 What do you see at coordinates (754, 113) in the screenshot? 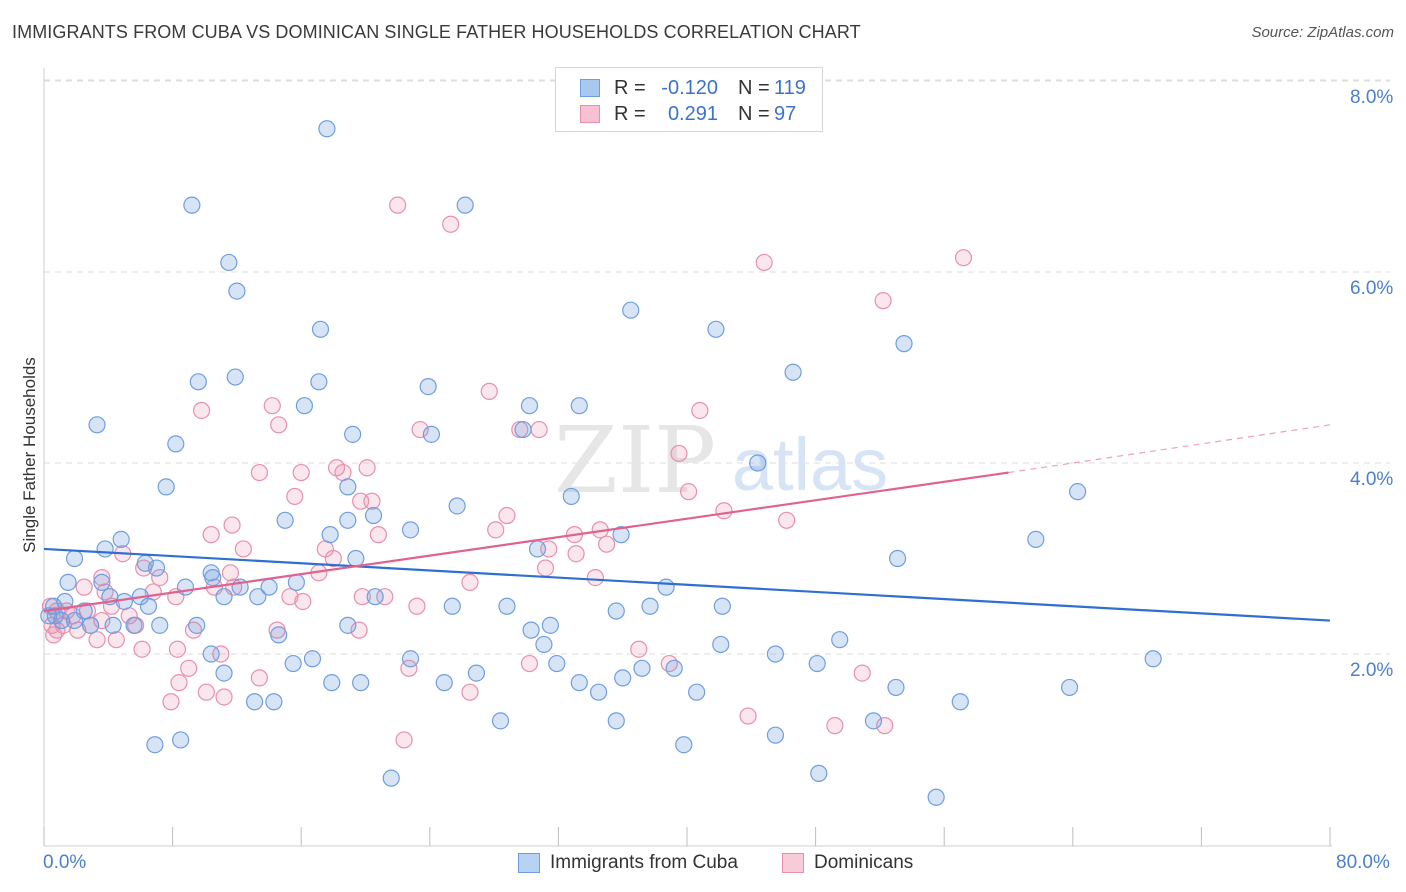
I see `n-label: N =` at bounding box center [754, 113].